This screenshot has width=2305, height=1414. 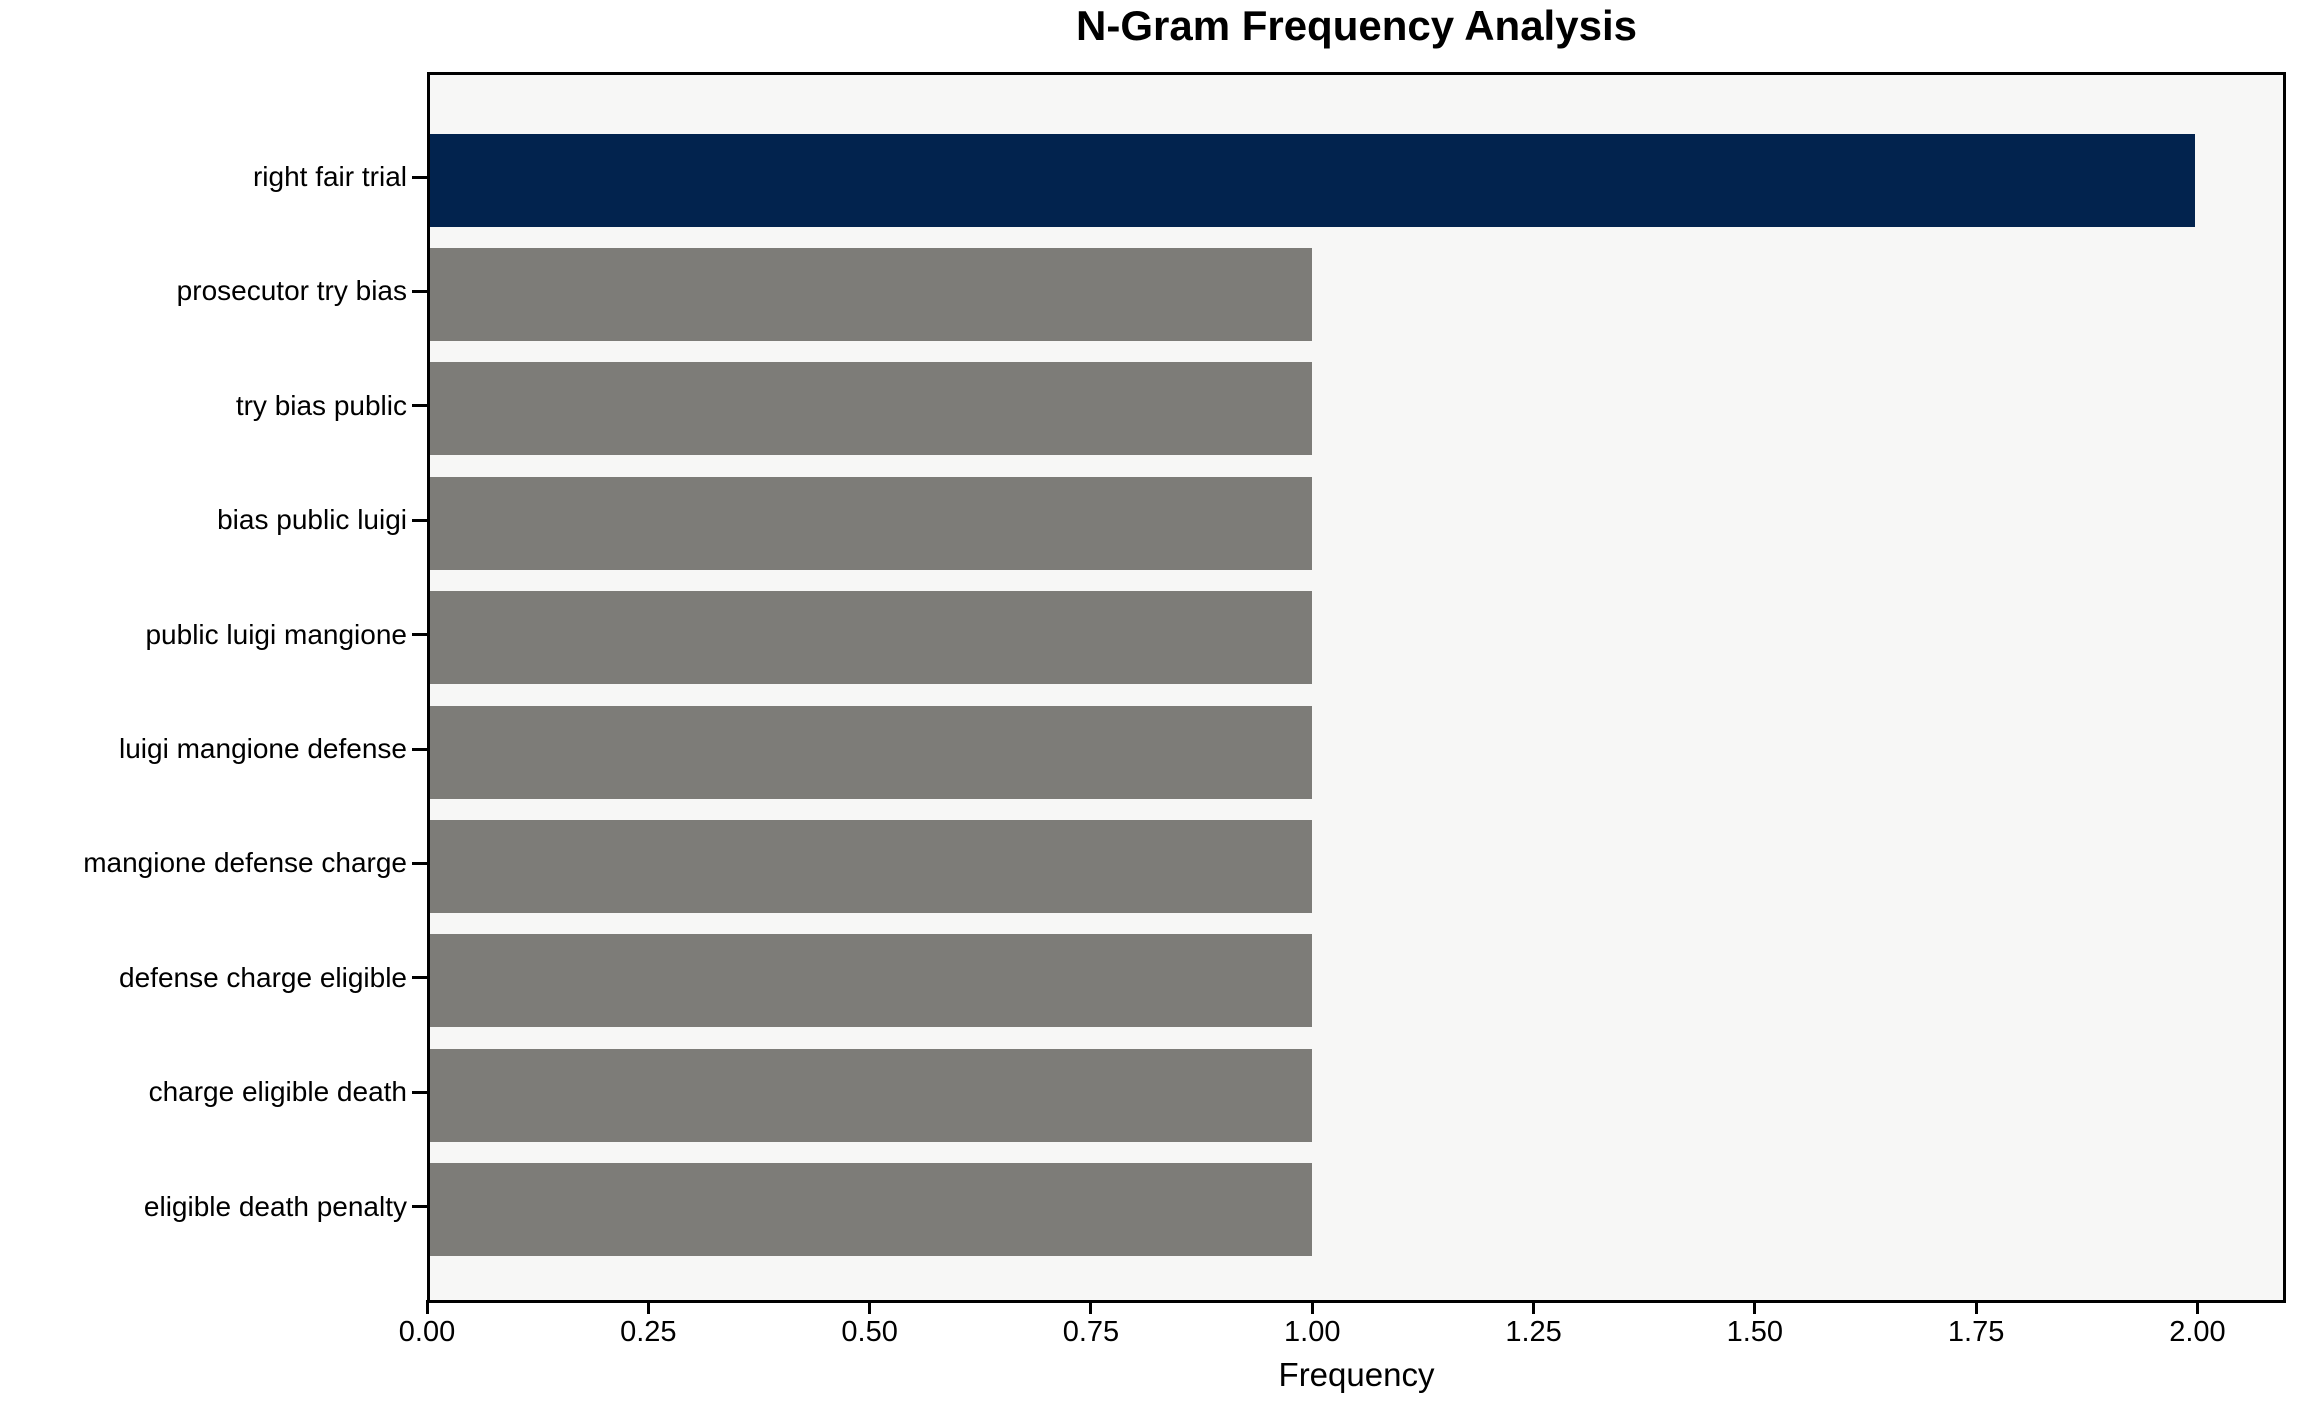 What do you see at coordinates (1312, 180) in the screenshot?
I see `bar-right-fair-trial` at bounding box center [1312, 180].